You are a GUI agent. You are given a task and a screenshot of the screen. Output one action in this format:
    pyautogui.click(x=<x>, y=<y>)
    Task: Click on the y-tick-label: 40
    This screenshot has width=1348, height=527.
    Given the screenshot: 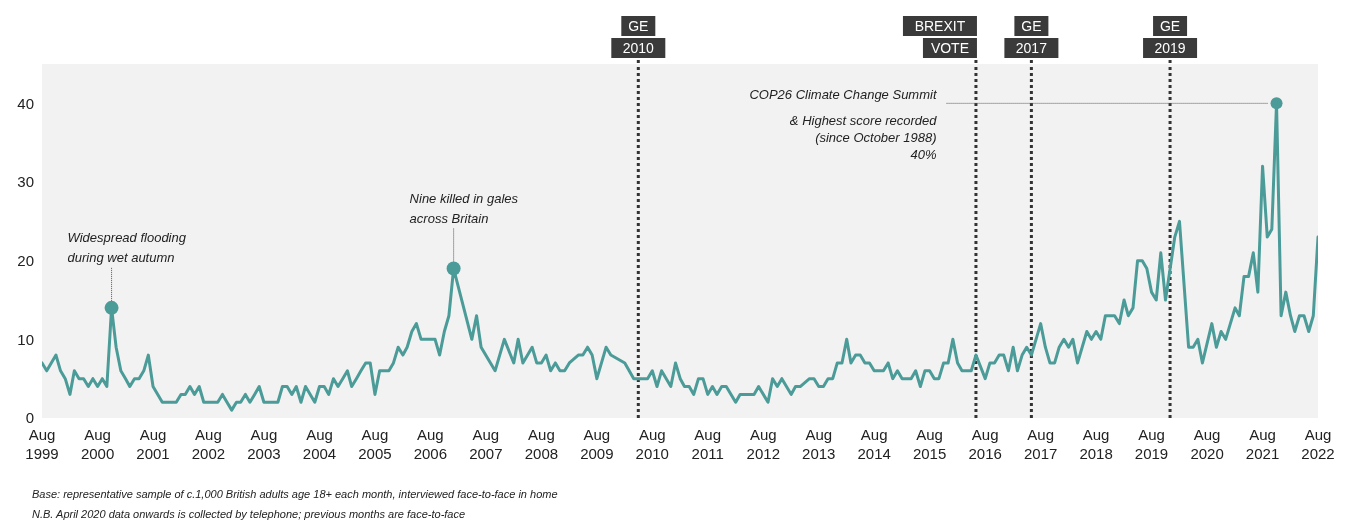 What is the action you would take?
    pyautogui.click(x=25, y=103)
    